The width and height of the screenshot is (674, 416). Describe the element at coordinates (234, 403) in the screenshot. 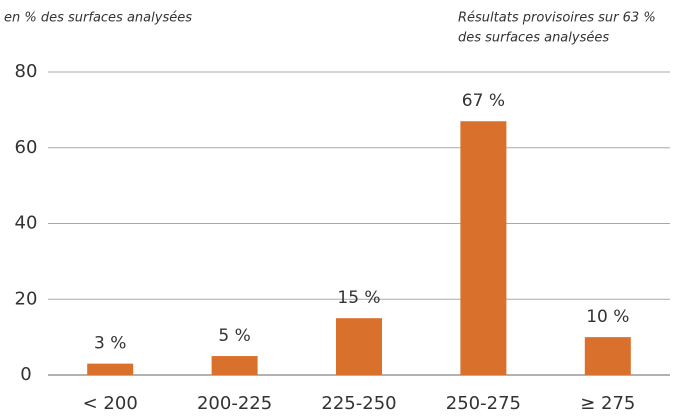

I see `x-tick-label: 200-225` at that location.